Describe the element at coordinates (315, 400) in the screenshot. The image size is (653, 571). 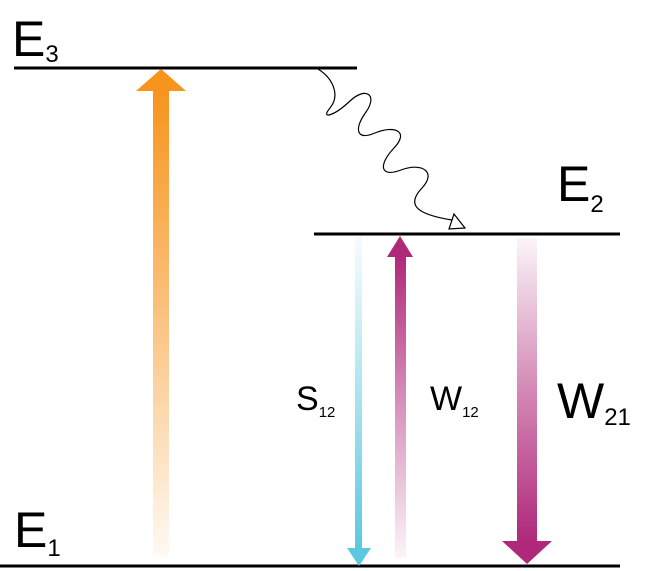
I see `s12-label: S12` at that location.